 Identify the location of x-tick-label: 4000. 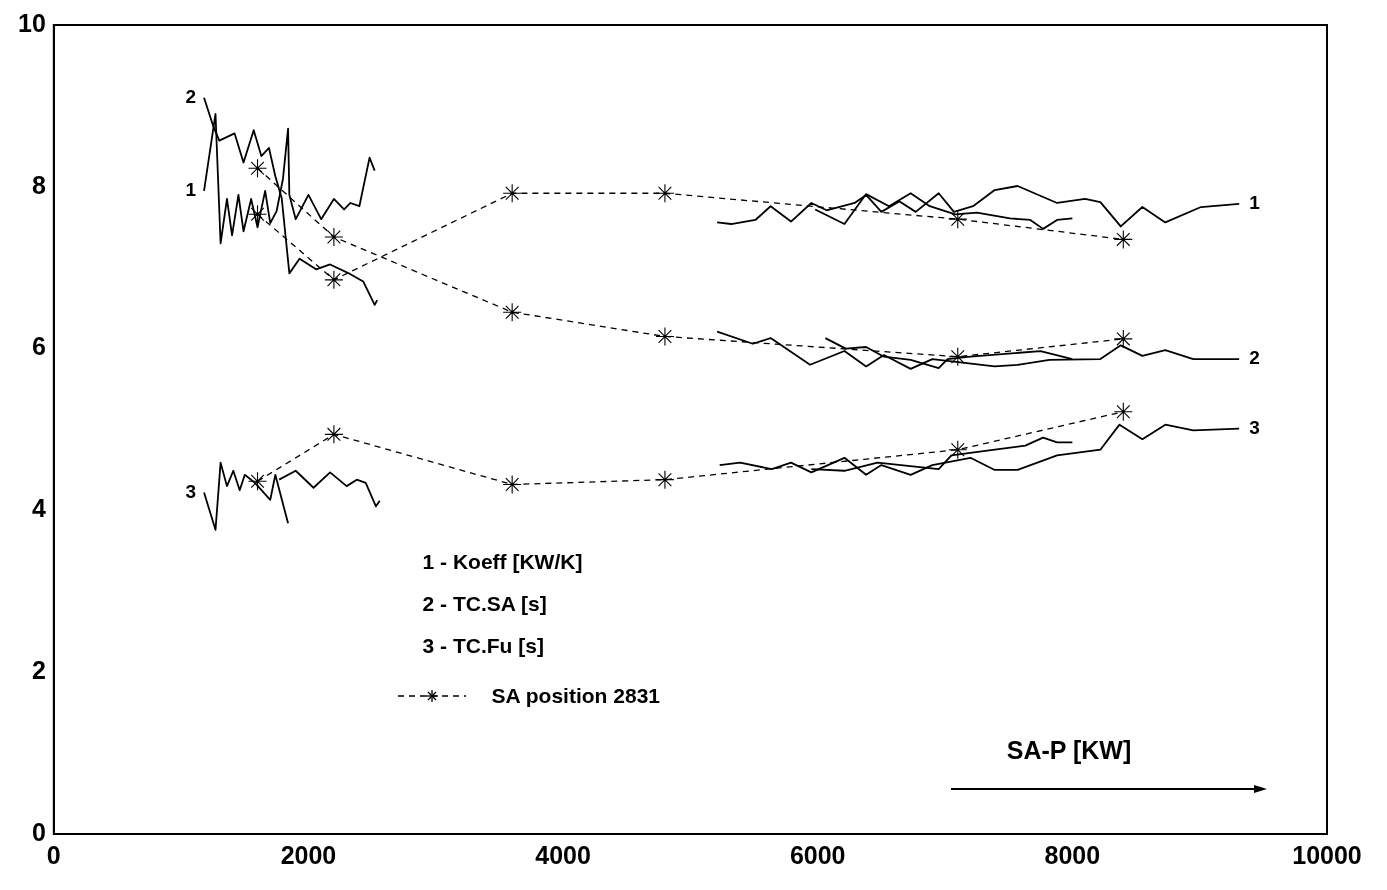
(563, 854).